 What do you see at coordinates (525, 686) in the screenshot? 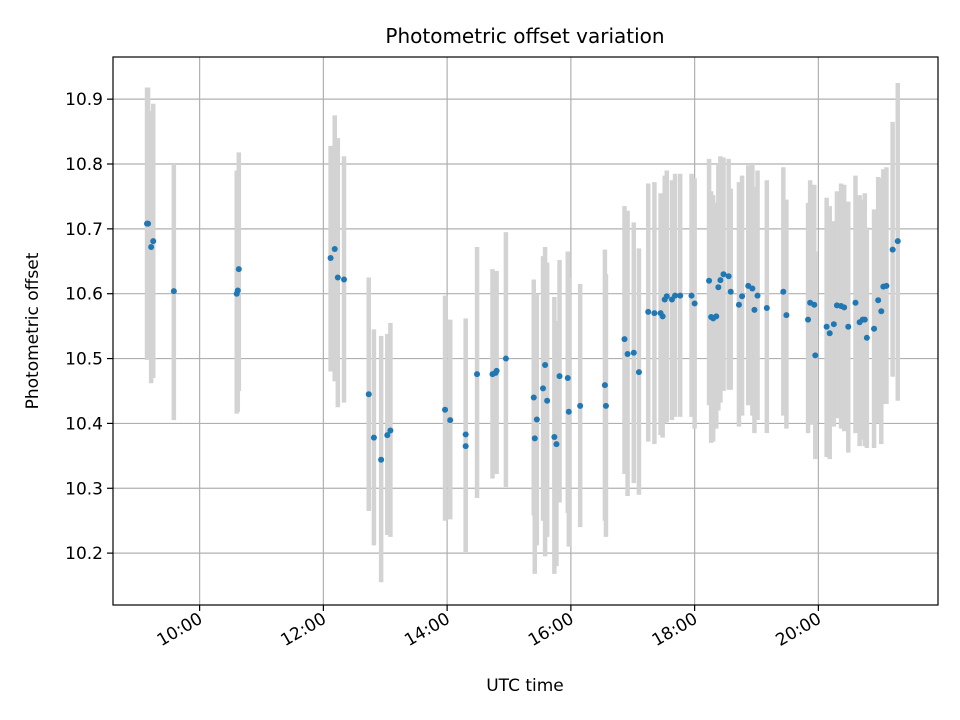
I see `x-axis-title: UTC time` at bounding box center [525, 686].